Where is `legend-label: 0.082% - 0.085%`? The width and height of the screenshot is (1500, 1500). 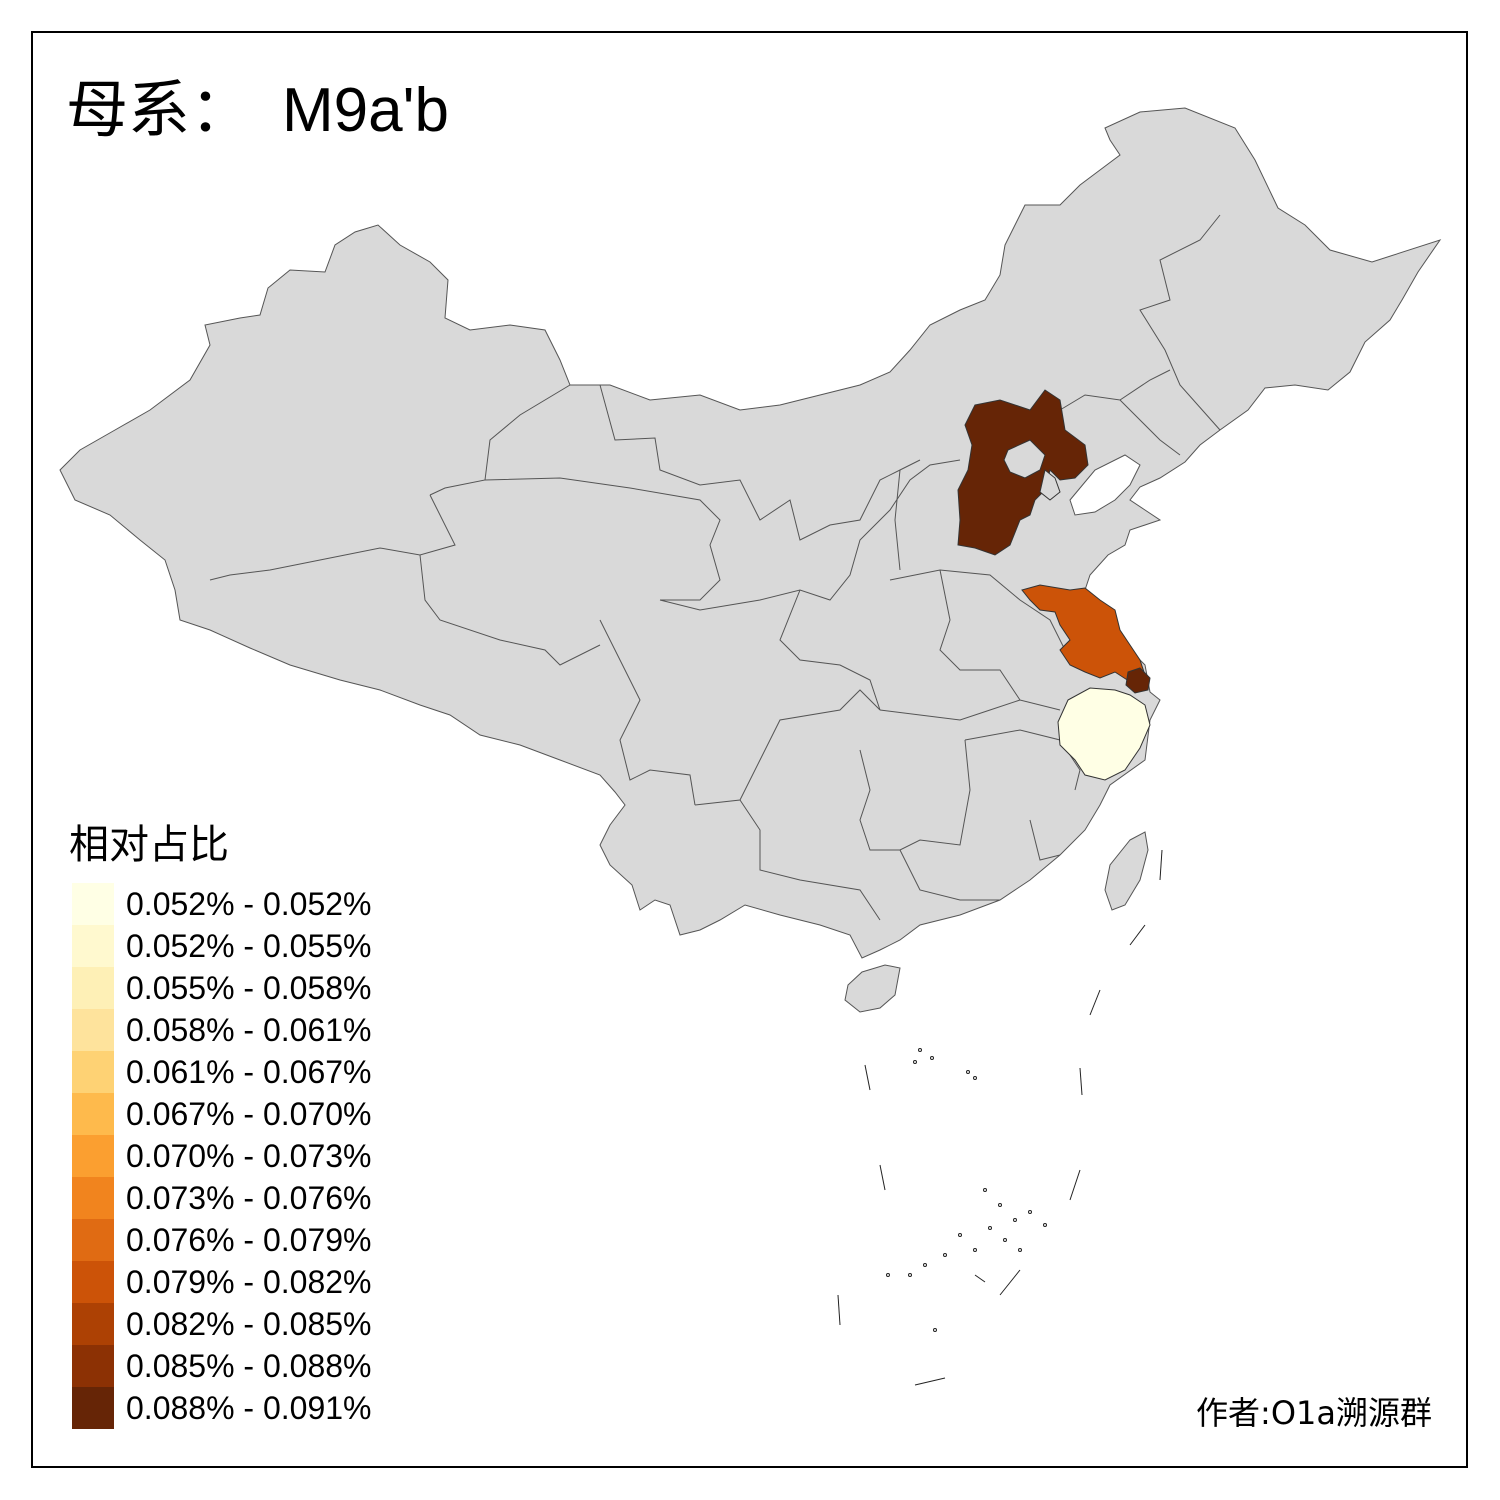
legend-label: 0.082% - 0.085% is located at coordinates (249, 1323).